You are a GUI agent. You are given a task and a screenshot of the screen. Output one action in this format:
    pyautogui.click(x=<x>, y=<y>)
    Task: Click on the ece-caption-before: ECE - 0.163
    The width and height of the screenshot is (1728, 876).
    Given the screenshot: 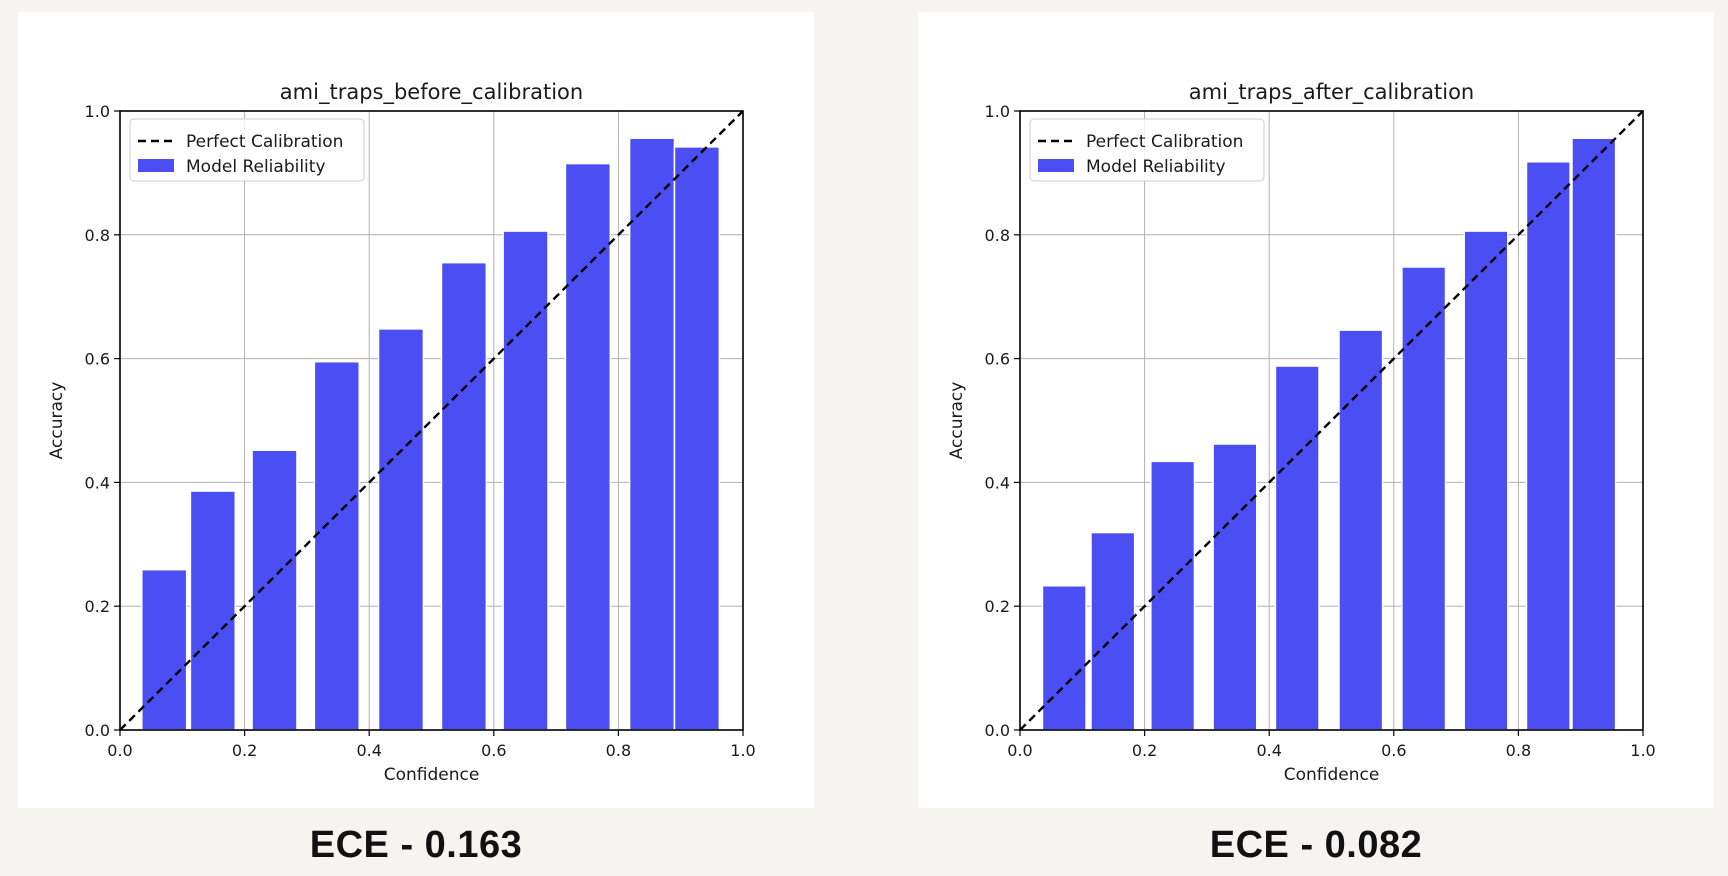 What is the action you would take?
    pyautogui.click(x=416, y=845)
    